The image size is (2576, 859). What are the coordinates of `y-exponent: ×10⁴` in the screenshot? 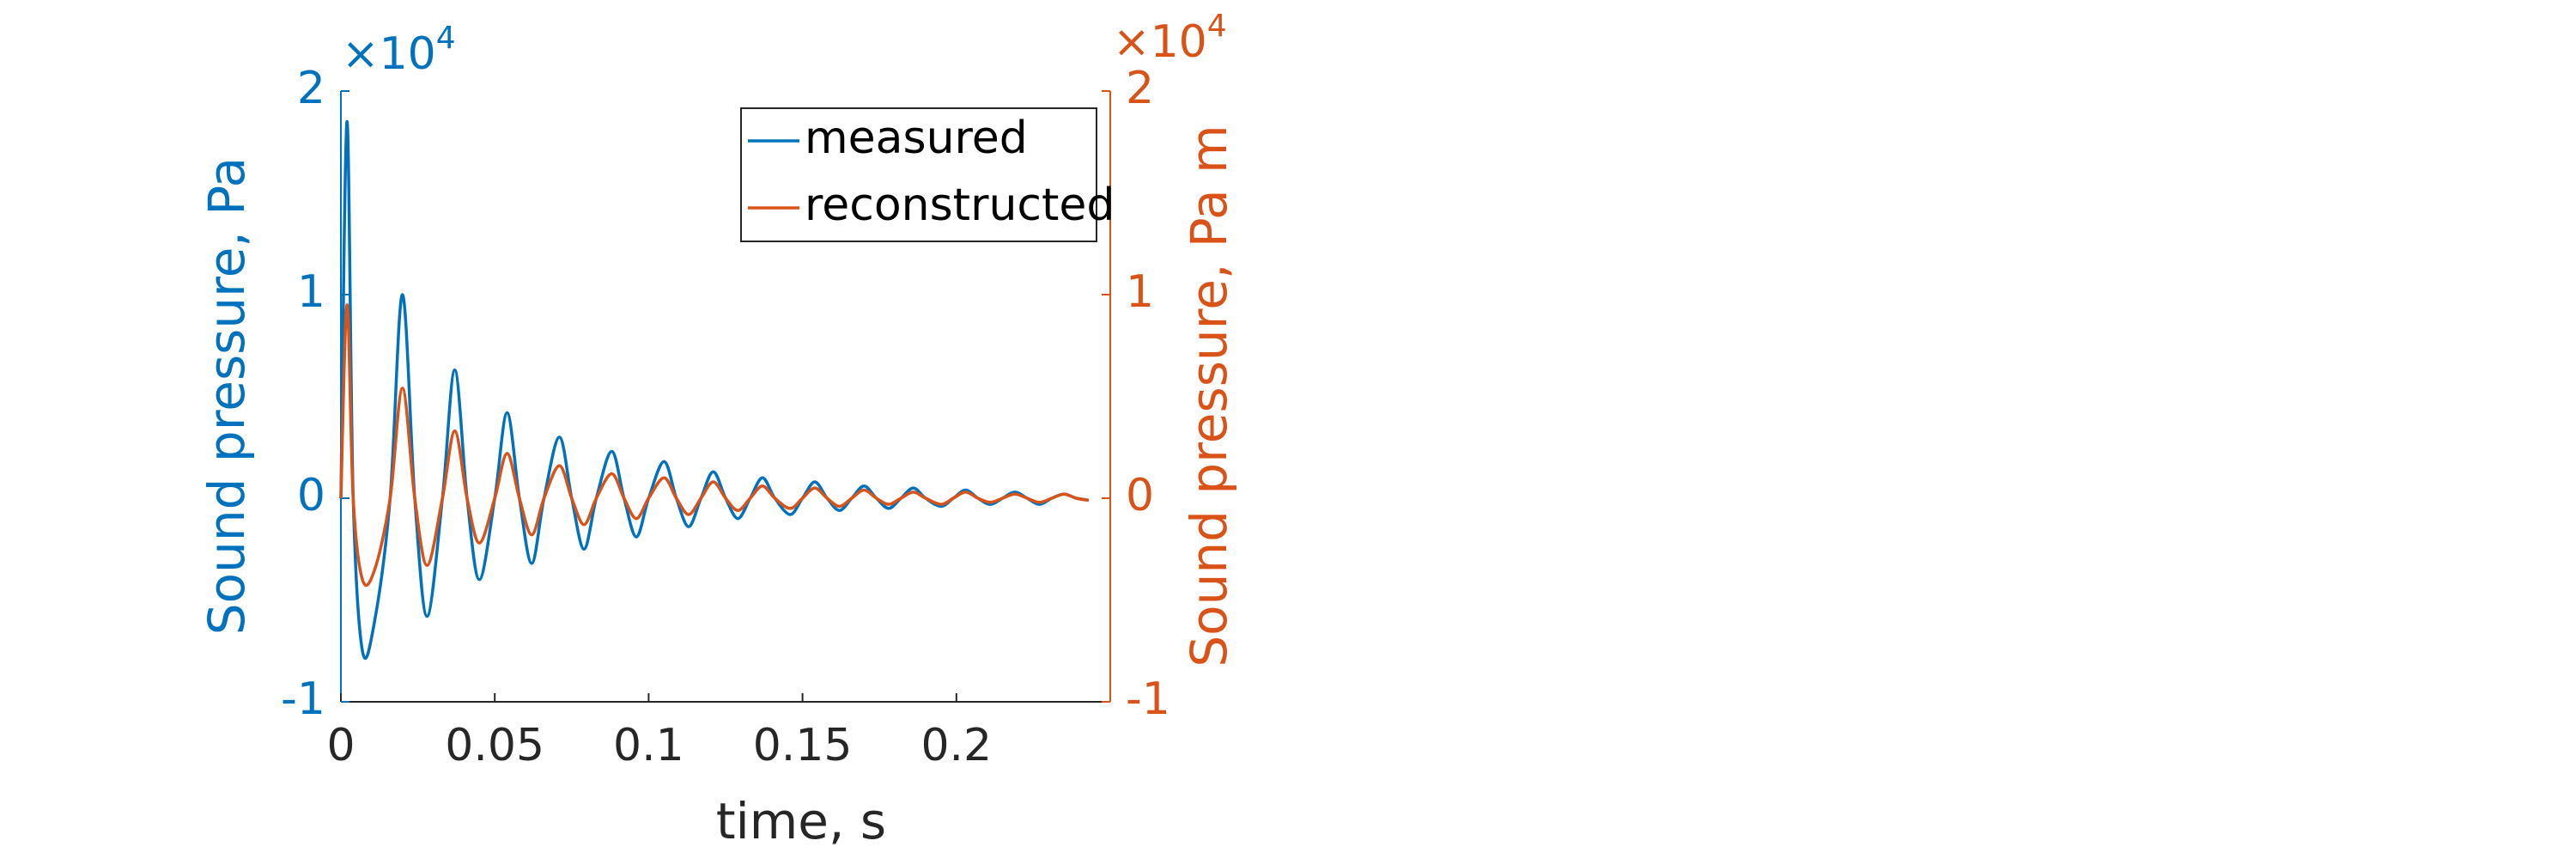 It's located at (399, 51).